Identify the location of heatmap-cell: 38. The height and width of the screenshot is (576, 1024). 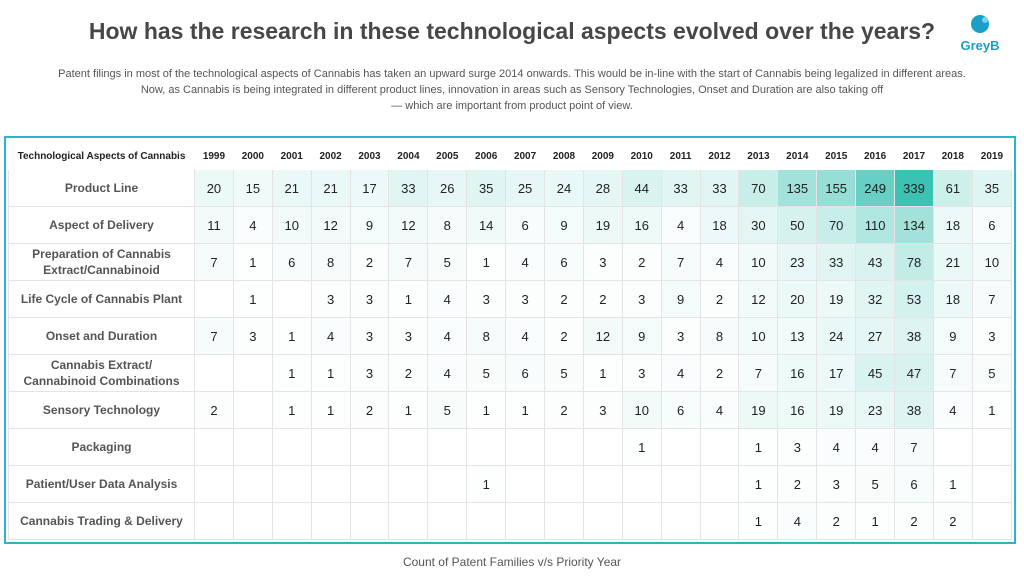
(914, 336).